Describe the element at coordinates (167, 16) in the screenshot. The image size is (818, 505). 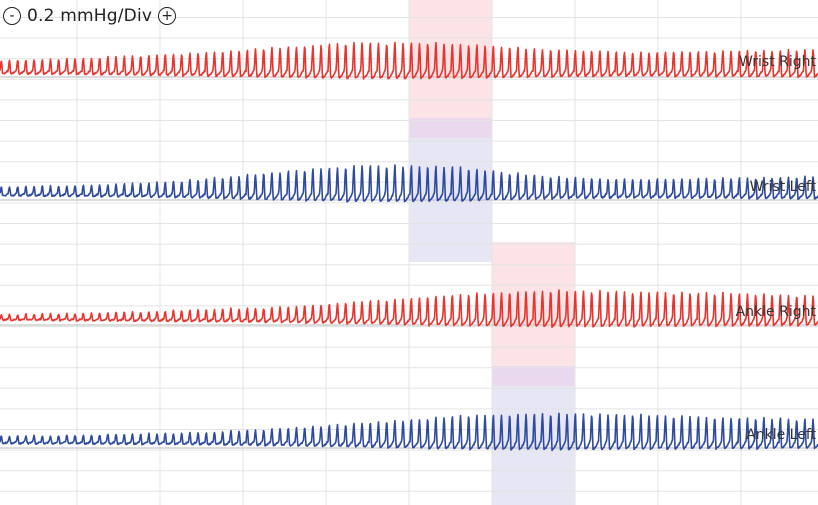
I see `zoom-in-button: +` at that location.